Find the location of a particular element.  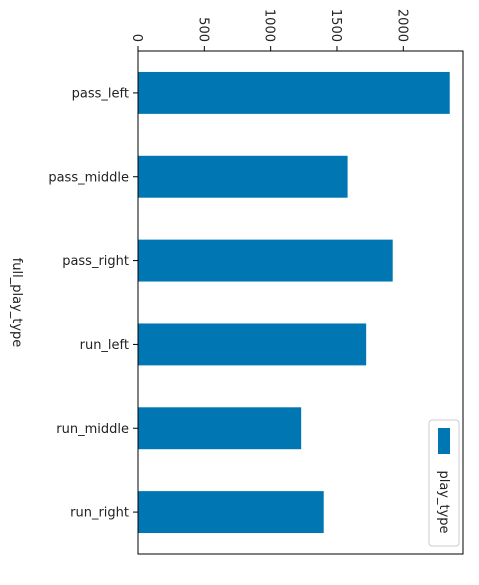

bar-pass-left is located at coordinates (294, 92).